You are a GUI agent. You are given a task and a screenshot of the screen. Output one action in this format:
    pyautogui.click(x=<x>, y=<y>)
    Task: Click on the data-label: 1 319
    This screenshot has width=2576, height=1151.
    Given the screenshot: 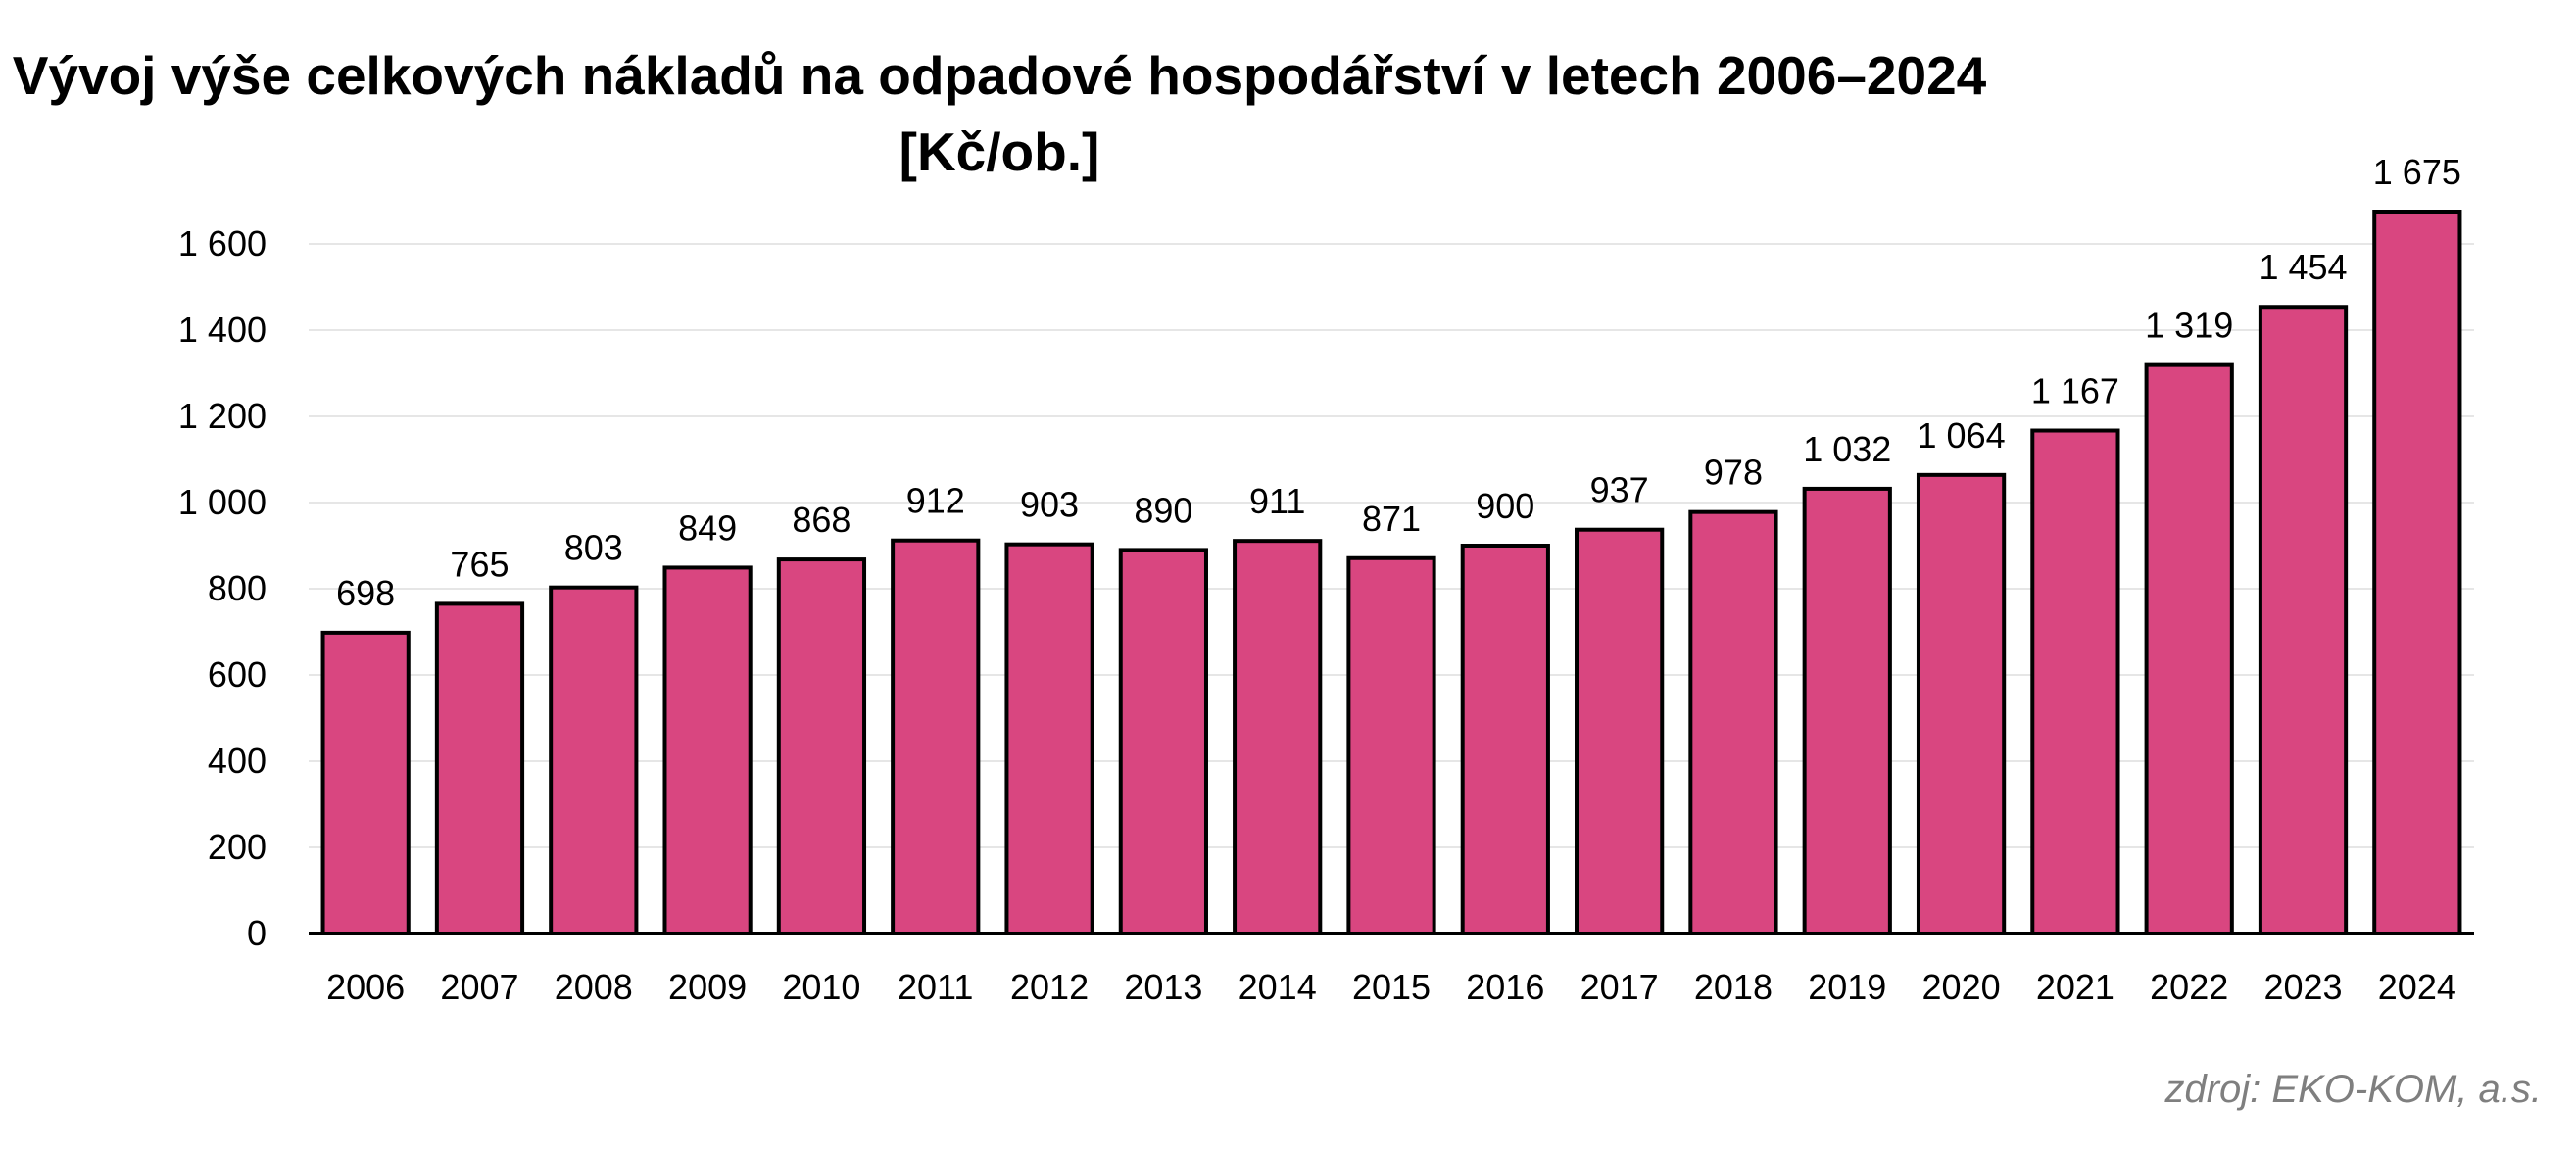 What is the action you would take?
    pyautogui.click(x=2189, y=326)
    